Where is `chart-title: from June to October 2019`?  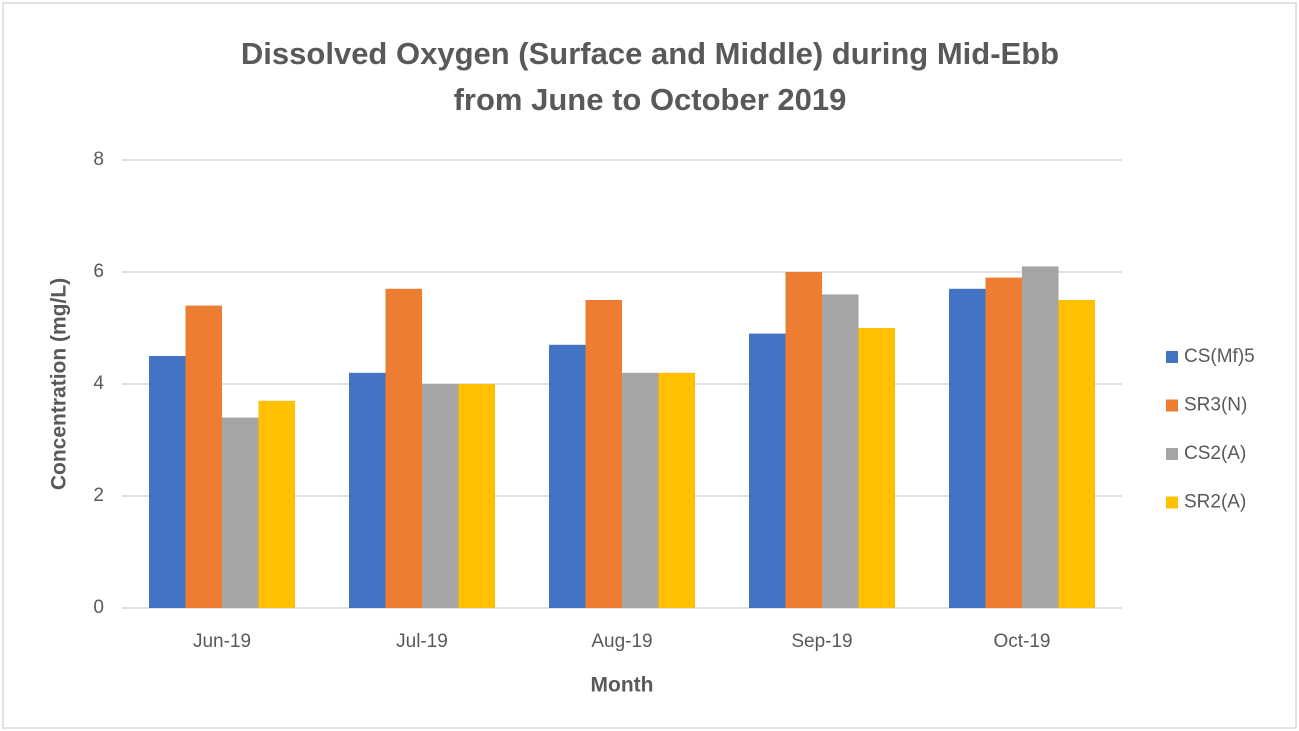 chart-title: from June to October 2019 is located at coordinates (650, 99).